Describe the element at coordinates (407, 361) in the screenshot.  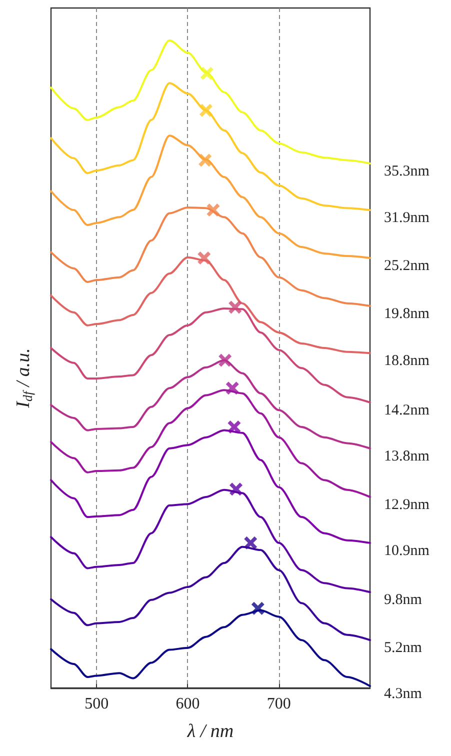
I see `series-label: 18.8nm` at that location.